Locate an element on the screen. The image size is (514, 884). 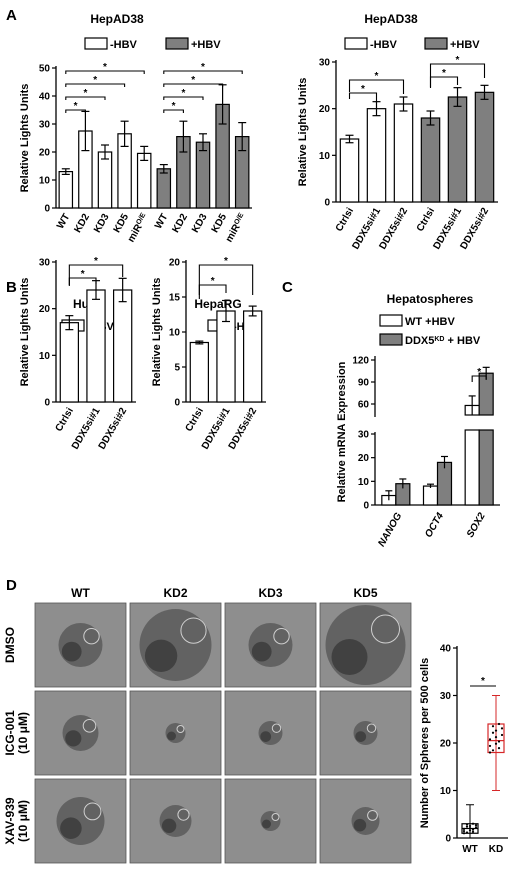
x-tick-label-A1-5: WT is located at coordinates (161, 221).